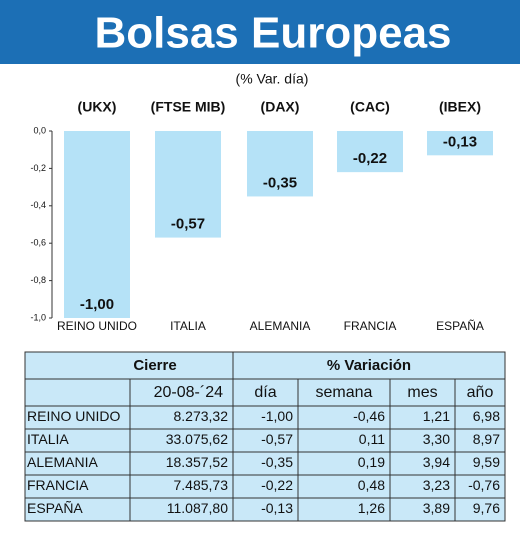 The height and width of the screenshot is (553, 520). Describe the element at coordinates (280, 182) in the screenshot. I see `value-label: -0,35` at that location.